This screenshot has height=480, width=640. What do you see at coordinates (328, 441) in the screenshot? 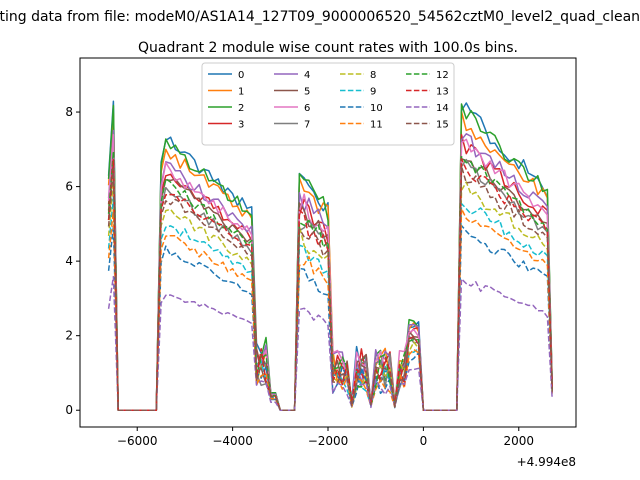
I see `x-tick-label: −2000` at bounding box center [328, 441].